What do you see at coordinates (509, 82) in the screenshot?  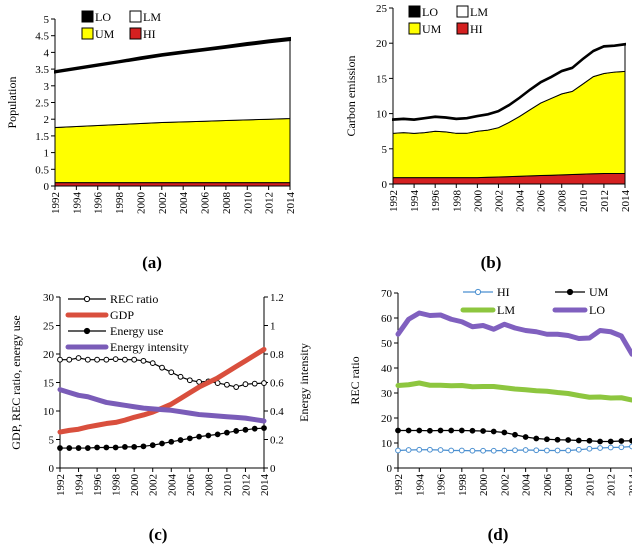 I see `b-area-lo` at bounding box center [509, 82].